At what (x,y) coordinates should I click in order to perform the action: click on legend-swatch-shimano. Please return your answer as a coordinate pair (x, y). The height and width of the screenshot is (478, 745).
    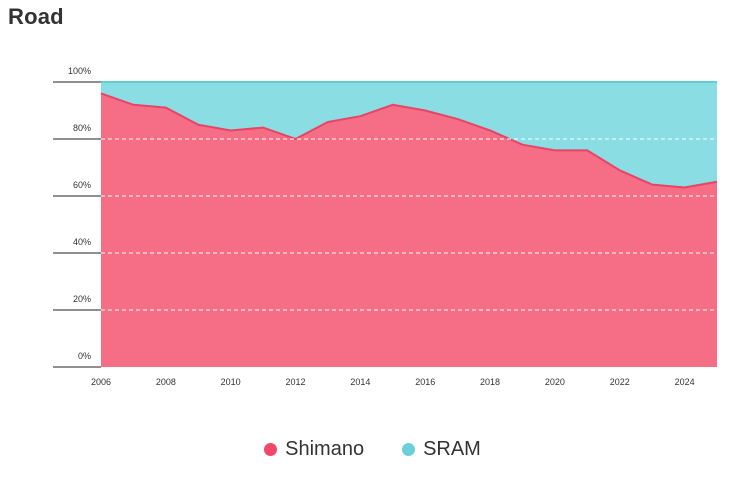
    Looking at the image, I should click on (271, 449).